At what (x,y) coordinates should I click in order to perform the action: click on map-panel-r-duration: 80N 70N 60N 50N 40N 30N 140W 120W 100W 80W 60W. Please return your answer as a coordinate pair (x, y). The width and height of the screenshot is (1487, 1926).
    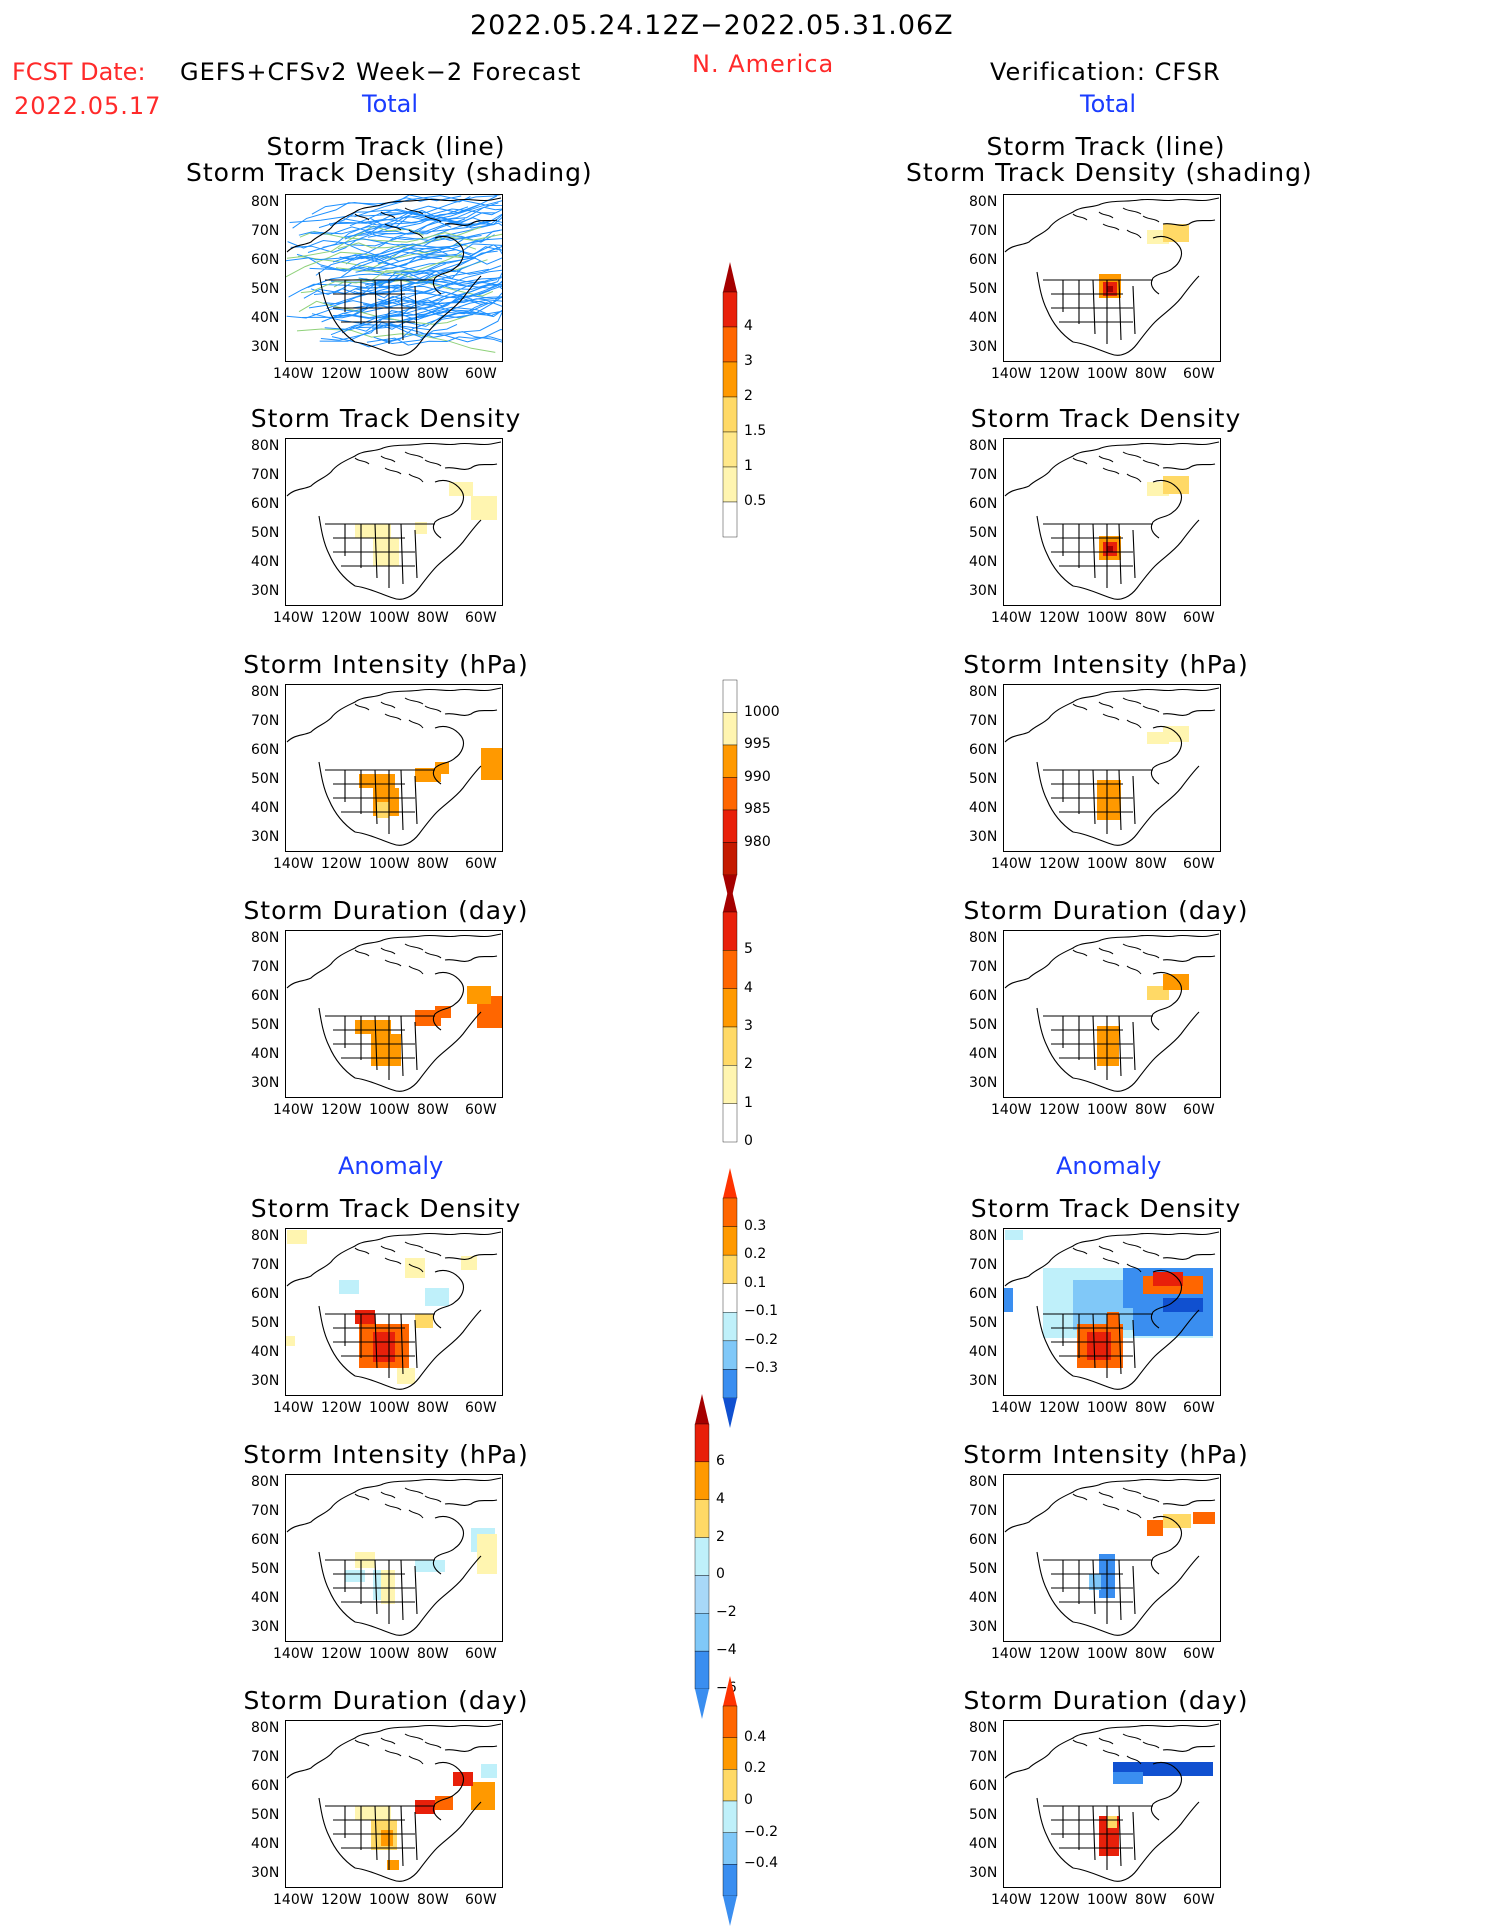
    Looking at the image, I should click on (1095, 1024).